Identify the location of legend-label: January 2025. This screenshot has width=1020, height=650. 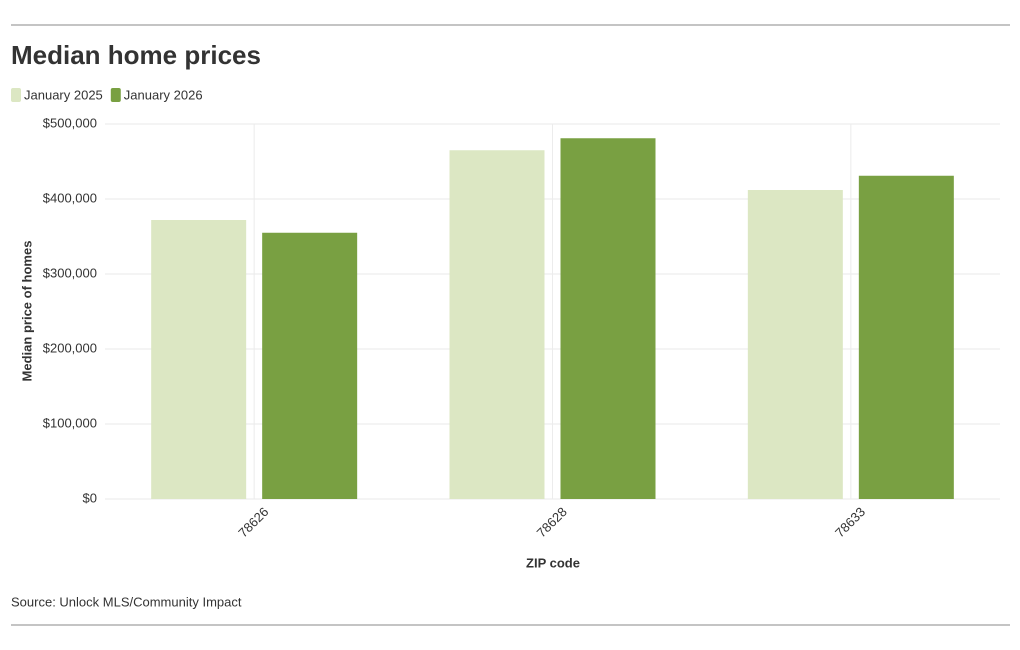
(63, 94).